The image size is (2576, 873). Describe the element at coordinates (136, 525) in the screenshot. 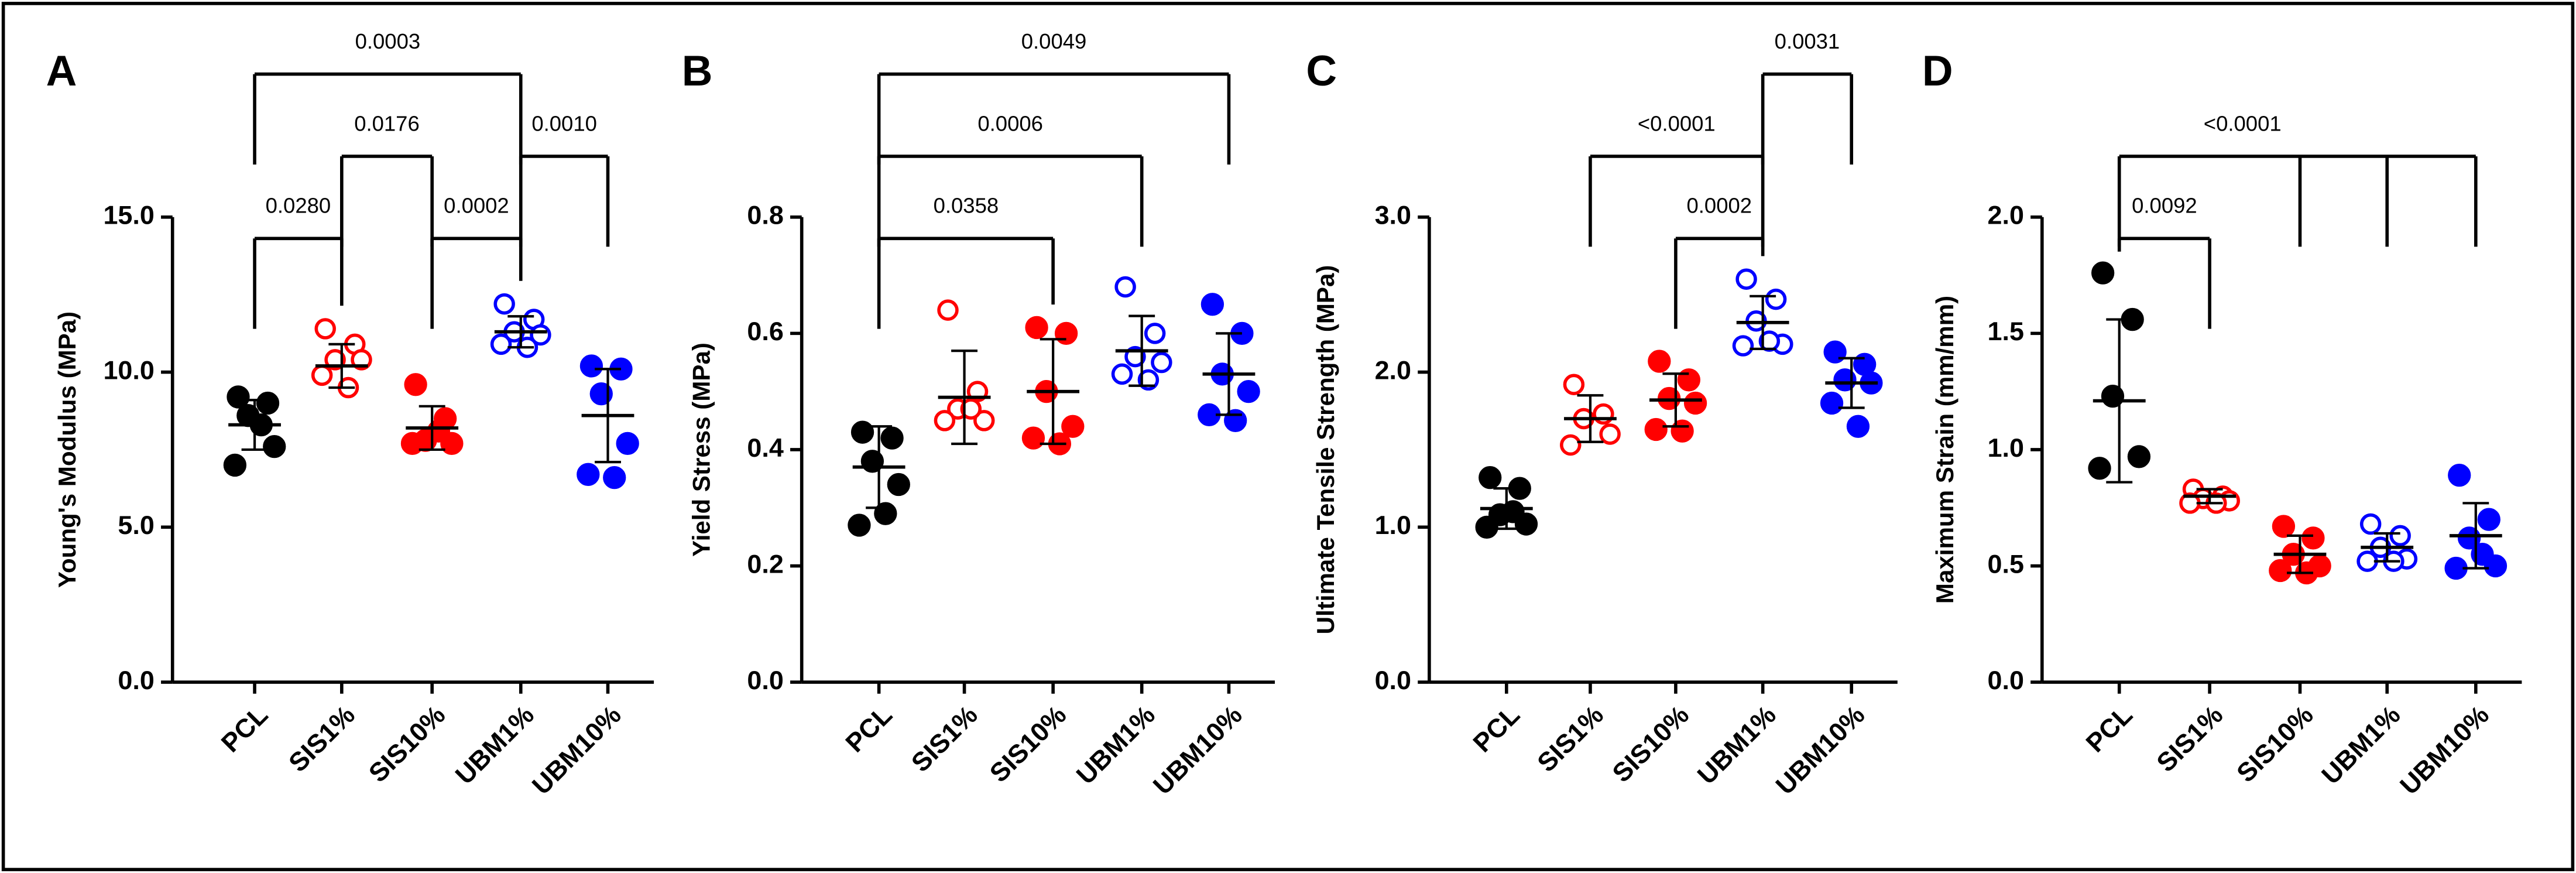

I see `y-tick-label: 5.0` at that location.